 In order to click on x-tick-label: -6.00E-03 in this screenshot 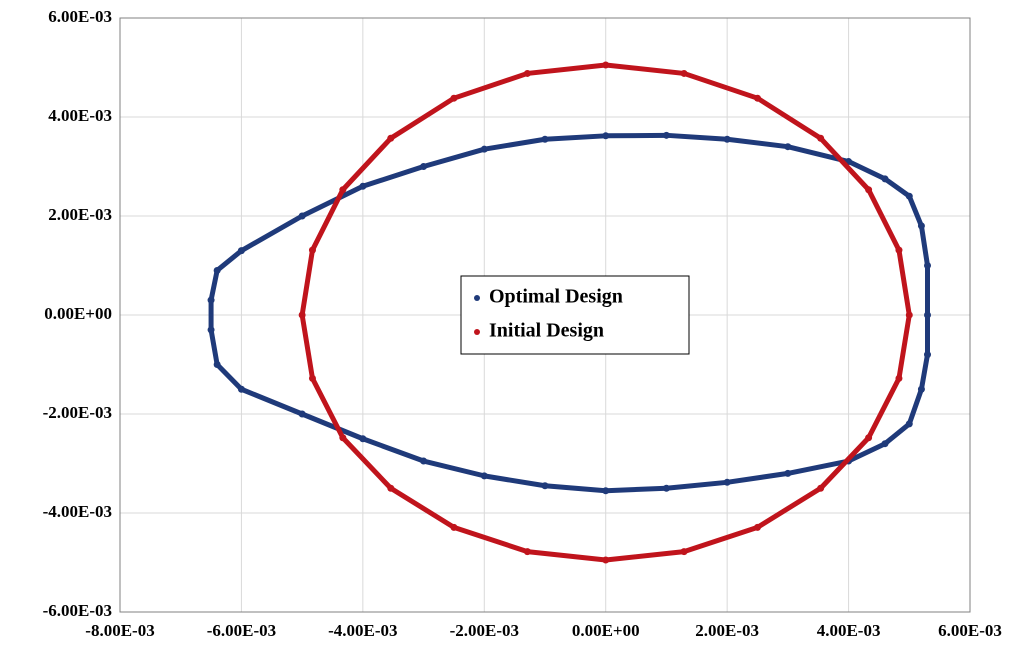, I will do `click(241, 630)`.